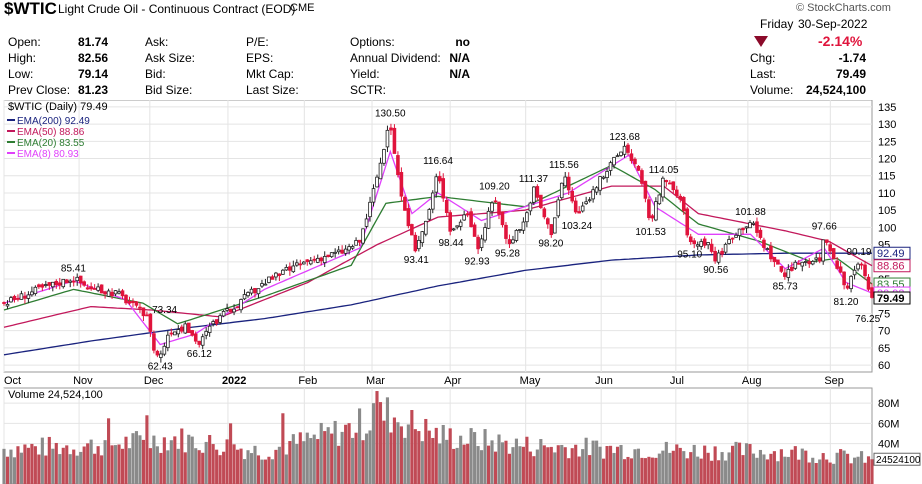 The image size is (922, 484). What do you see at coordinates (30, 9) in the screenshot?
I see `symbol: $WTIC` at bounding box center [30, 9].